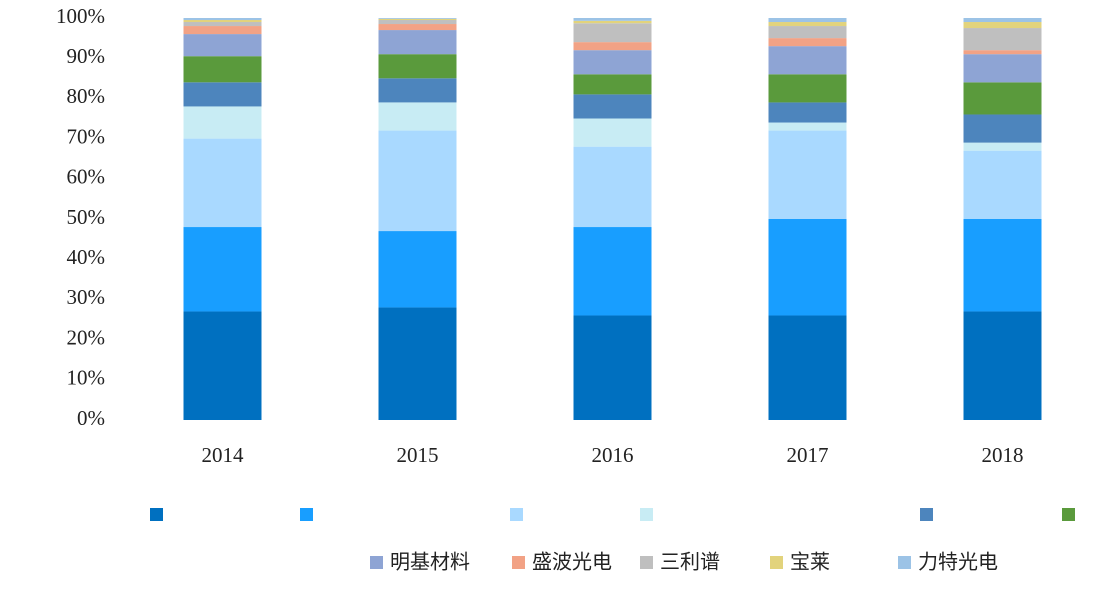  What do you see at coordinates (430, 562) in the screenshot?
I see `legend-label: 明基材料` at bounding box center [430, 562].